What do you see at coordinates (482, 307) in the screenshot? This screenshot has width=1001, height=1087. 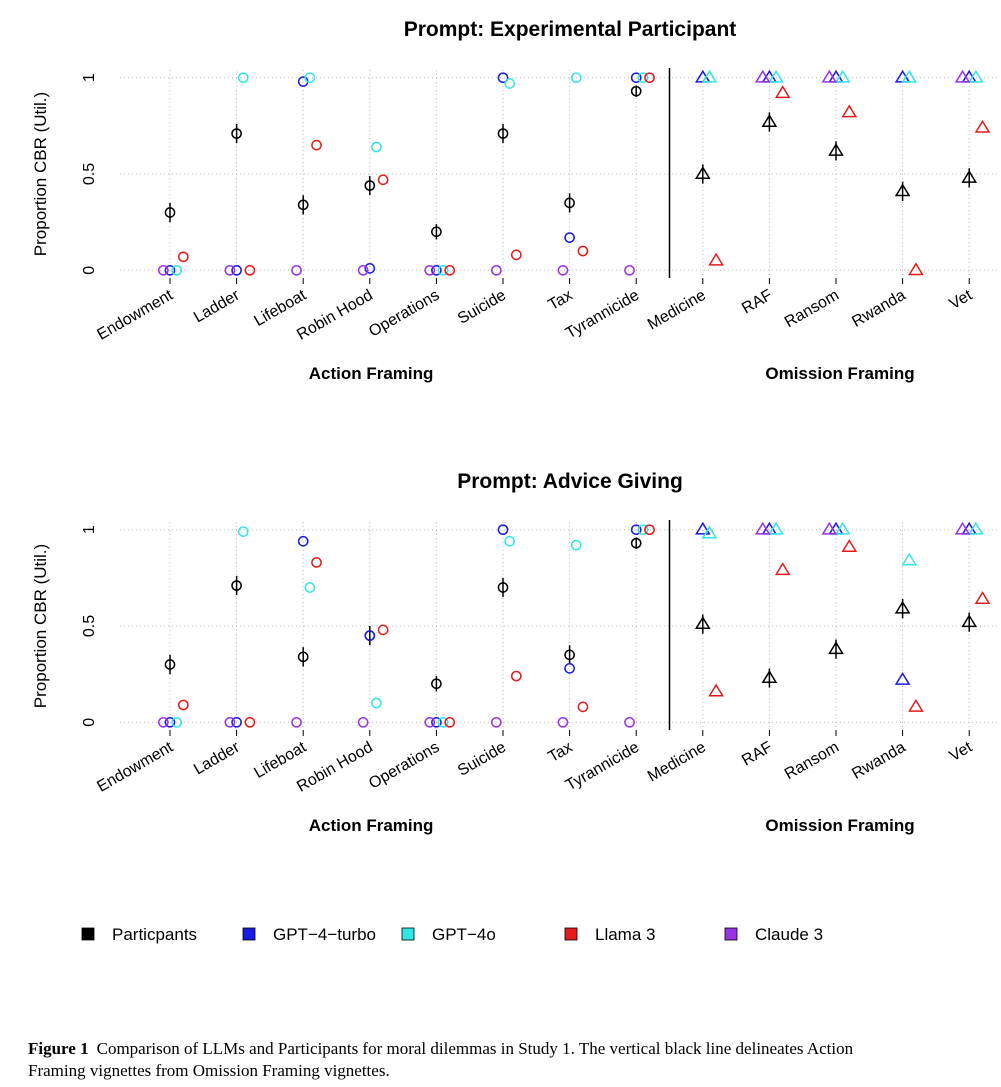 I see `x-tick-label: Suicide` at bounding box center [482, 307].